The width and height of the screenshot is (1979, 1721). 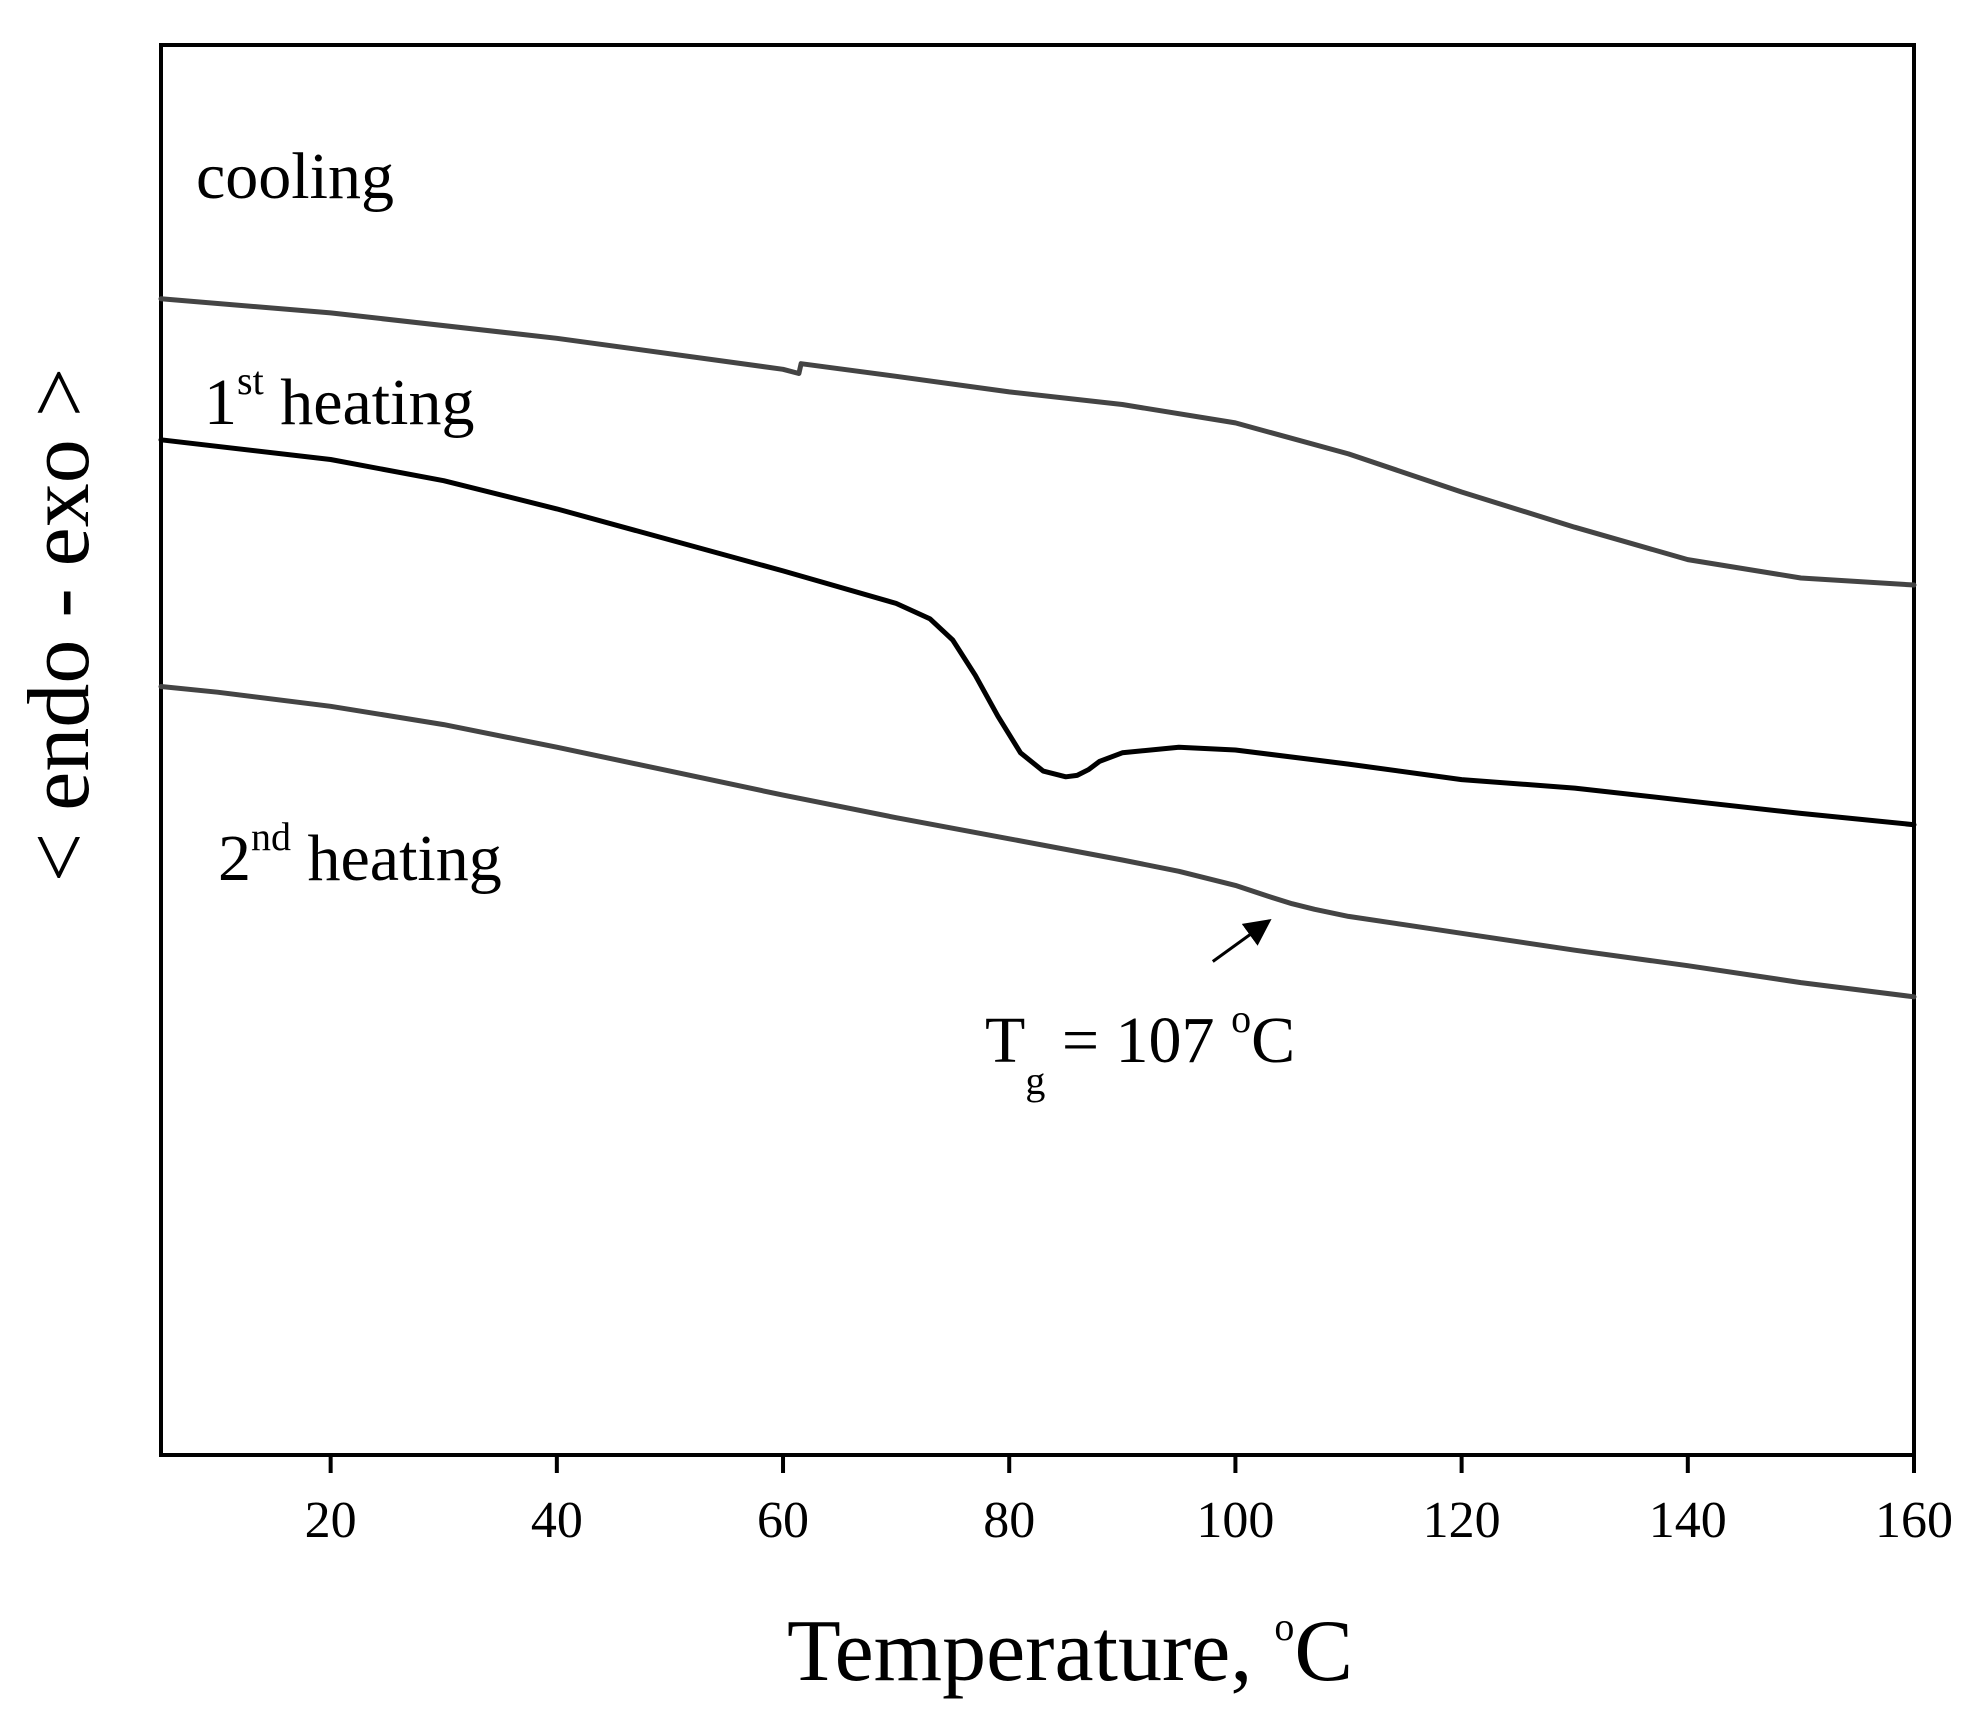 What do you see at coordinates (1462, 1520) in the screenshot?
I see `x-tick-label: 120` at bounding box center [1462, 1520].